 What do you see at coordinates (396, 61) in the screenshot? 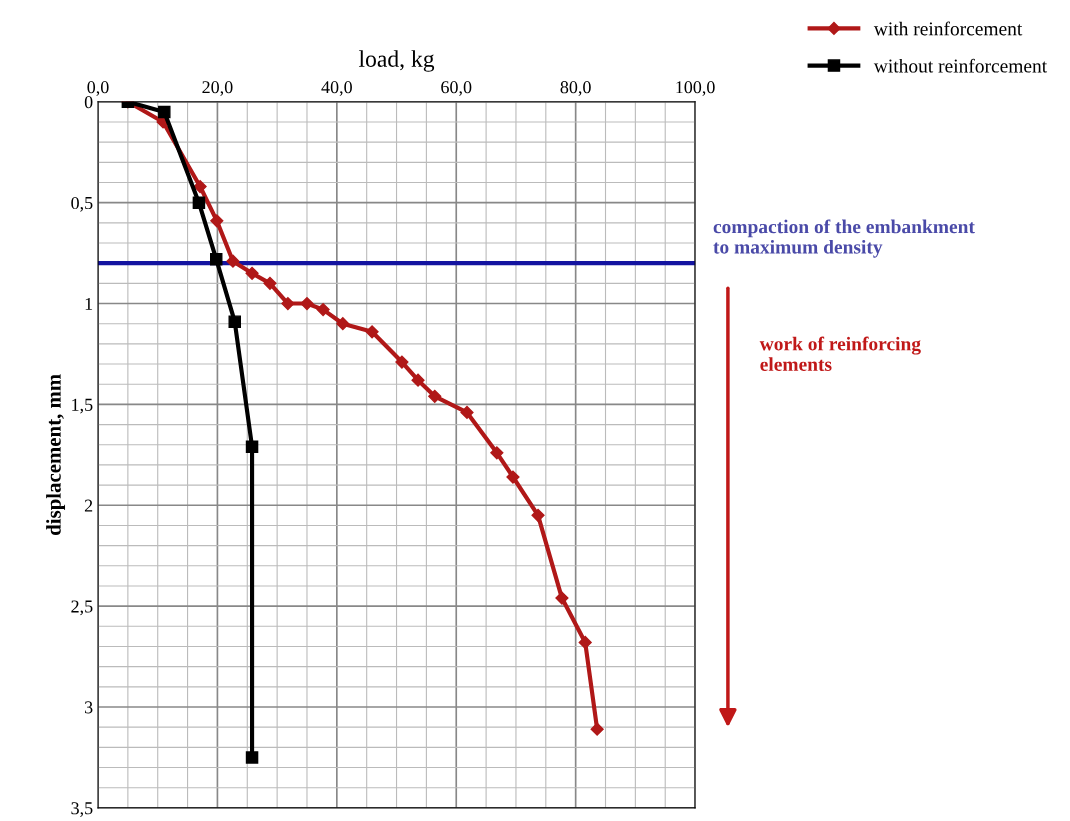
I see `x-axis-title: load, kg` at bounding box center [396, 61].